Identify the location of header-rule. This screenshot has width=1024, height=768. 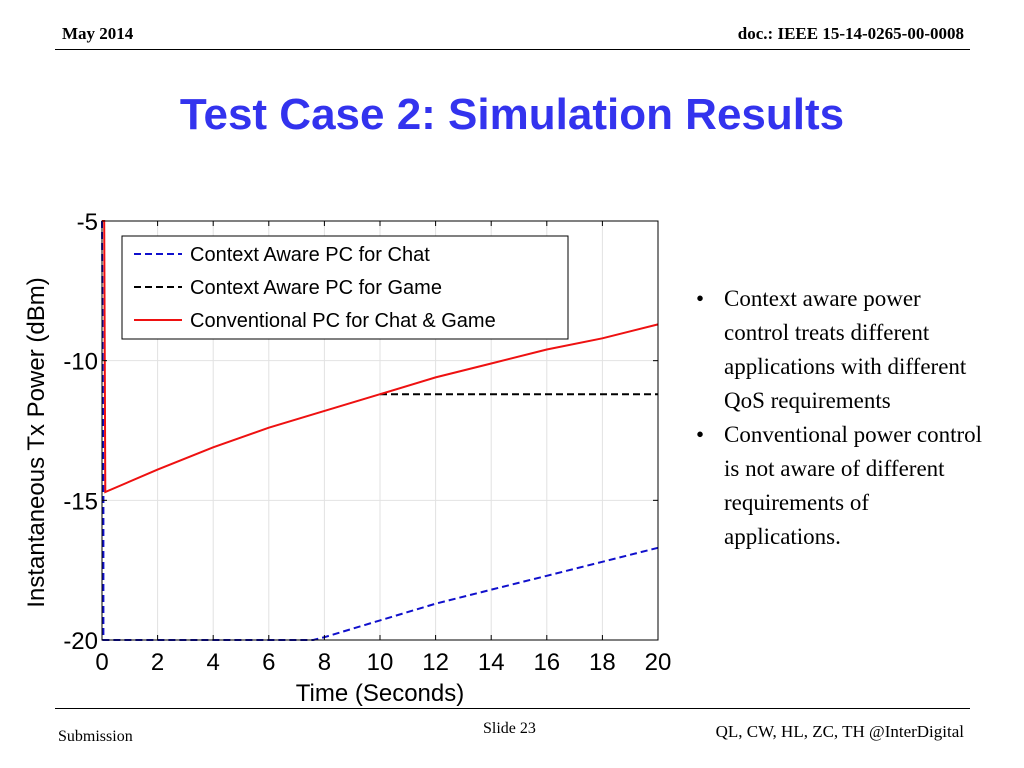
(512, 49).